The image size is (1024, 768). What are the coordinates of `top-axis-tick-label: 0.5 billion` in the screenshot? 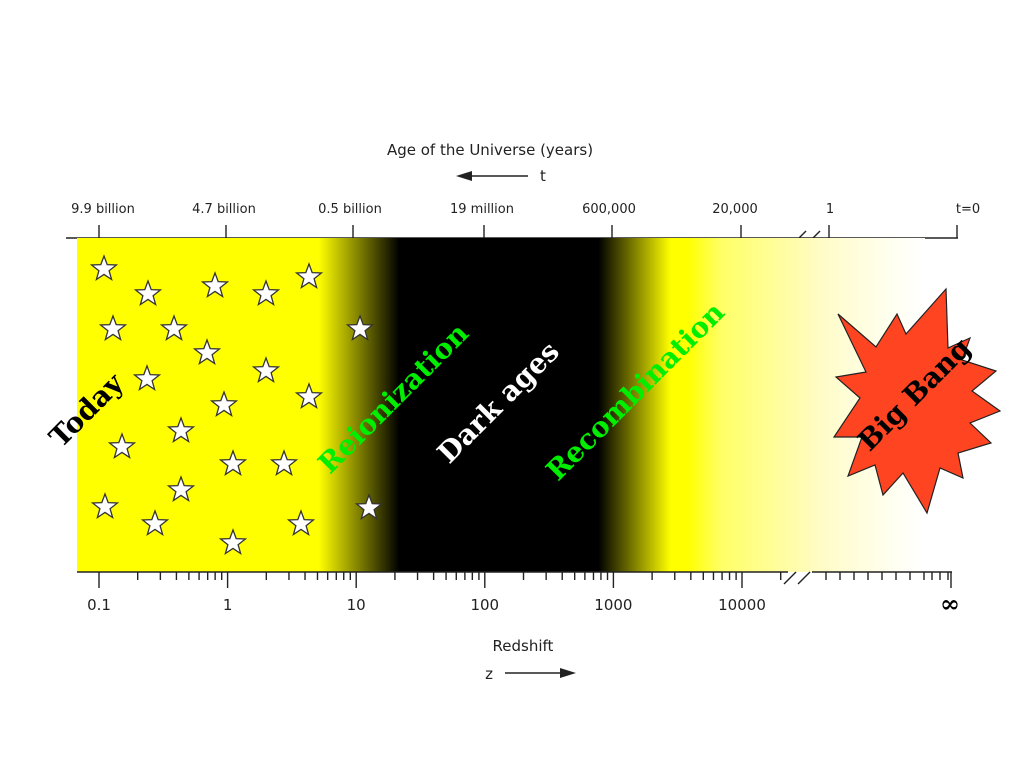 It's located at (350, 209).